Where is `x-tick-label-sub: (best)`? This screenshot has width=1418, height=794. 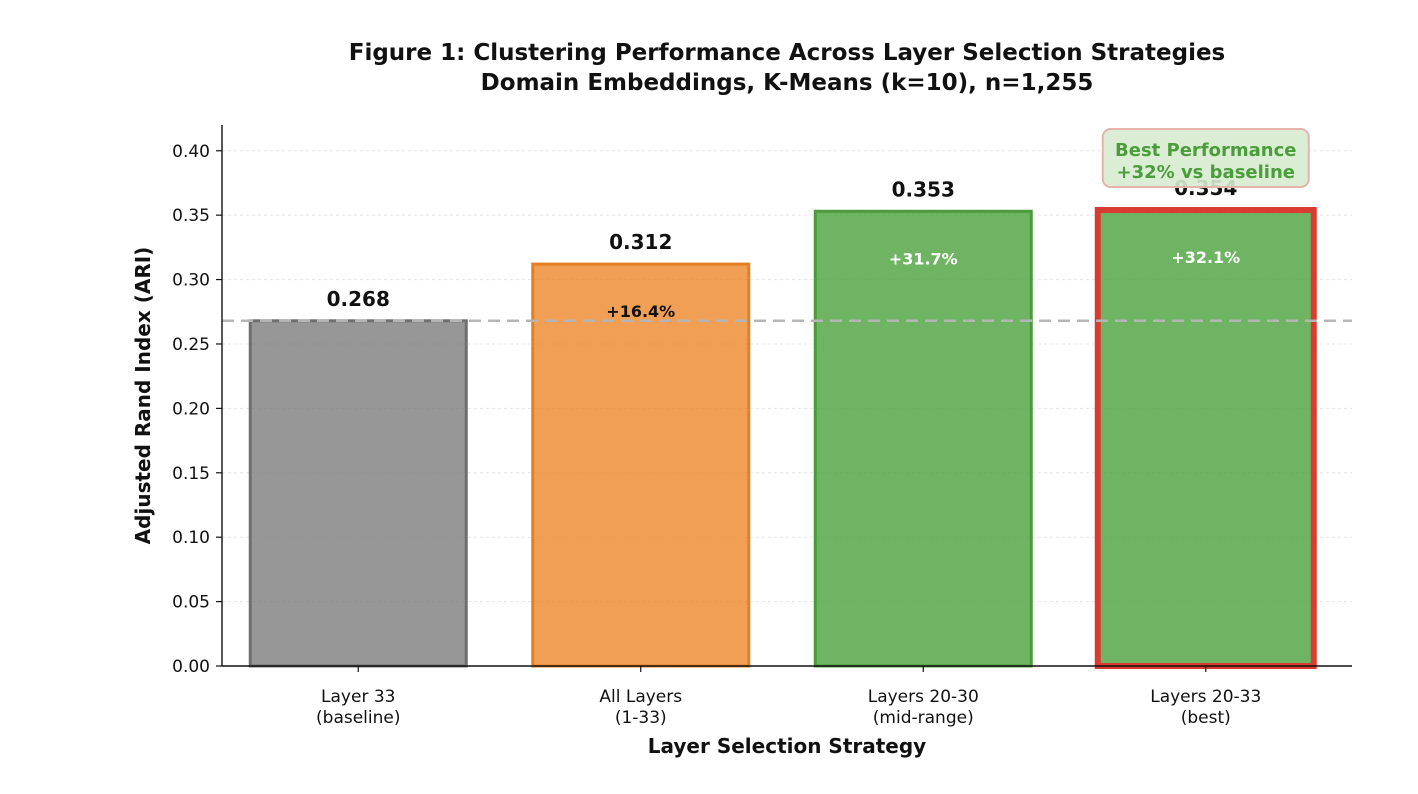 x-tick-label-sub: (best) is located at coordinates (1206, 718).